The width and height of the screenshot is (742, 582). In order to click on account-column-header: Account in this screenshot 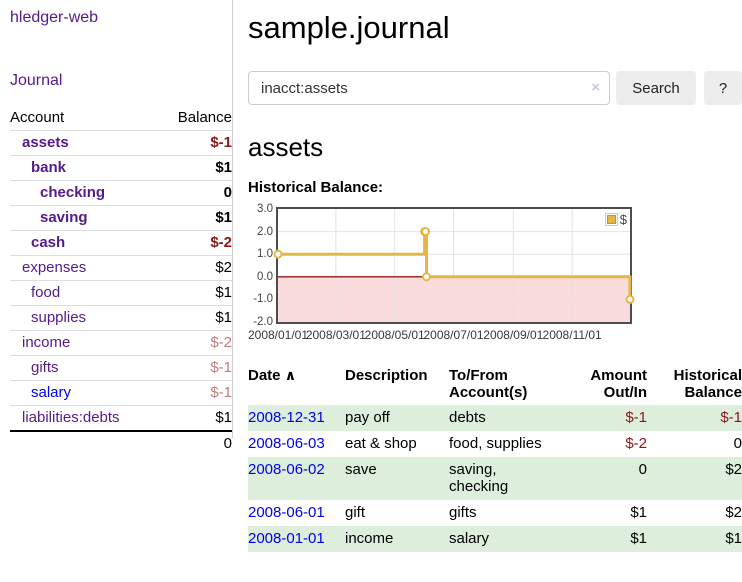, I will do `click(37, 117)`.